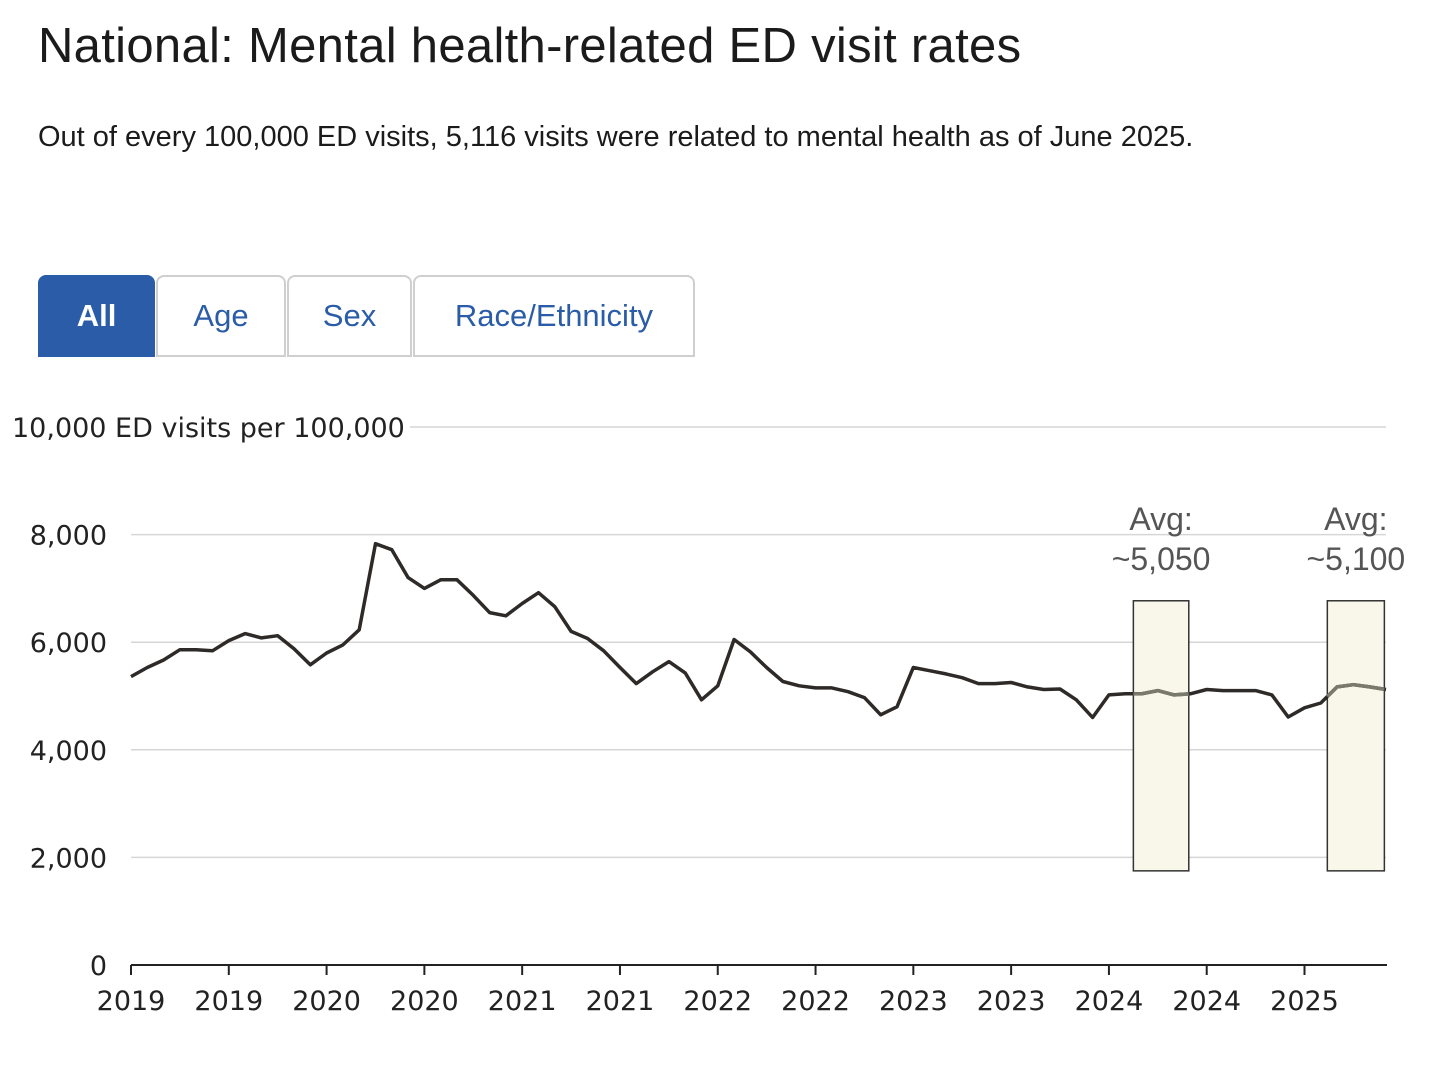  Describe the element at coordinates (349, 316) in the screenshot. I see `tab-sex: Sex` at that location.